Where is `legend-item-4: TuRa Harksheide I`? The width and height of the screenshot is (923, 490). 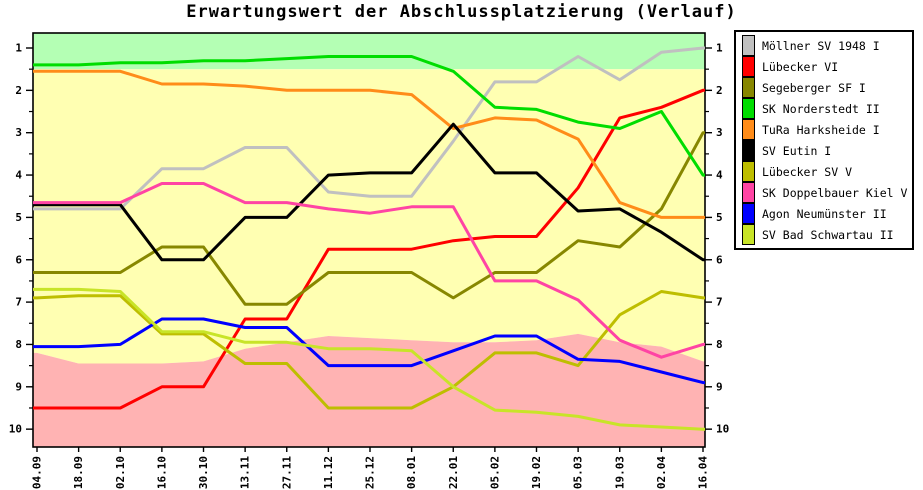
legend-item-4: TuRa Harksheide I is located at coordinates (824, 129).